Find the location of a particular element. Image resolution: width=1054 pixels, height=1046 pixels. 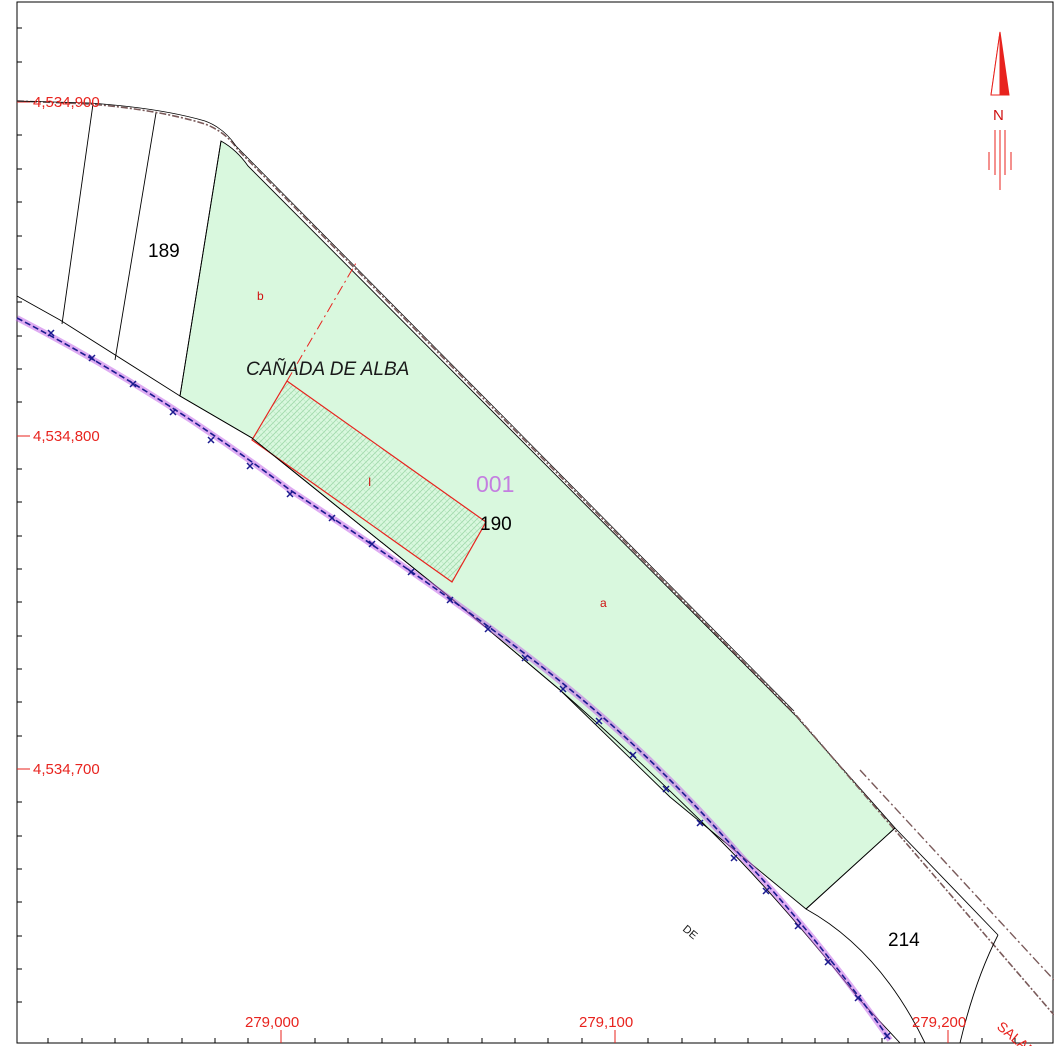

street-name-label: CAÑADA DE ALBA is located at coordinates (327, 369).